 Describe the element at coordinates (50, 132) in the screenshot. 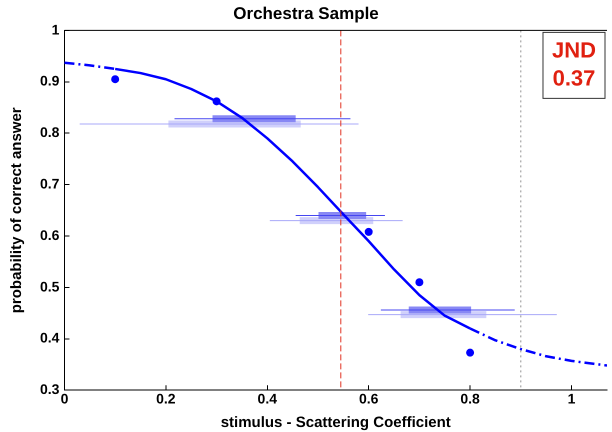

I see `y-tick-label: 0.8` at that location.